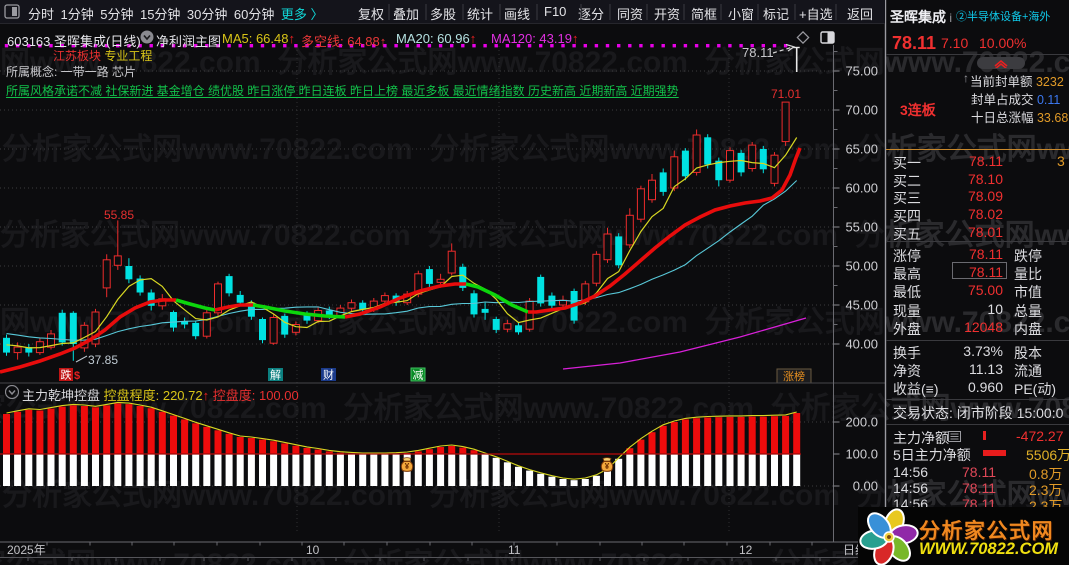  I want to click on svg-text: 71.01, so click(786, 94).